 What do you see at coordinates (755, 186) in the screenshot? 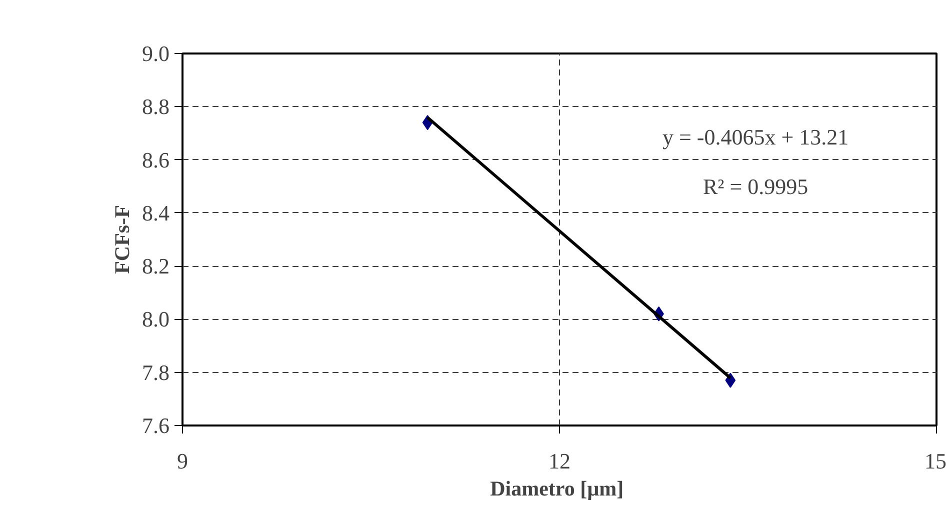
I see `annotation: R² = 0.9995` at bounding box center [755, 186].